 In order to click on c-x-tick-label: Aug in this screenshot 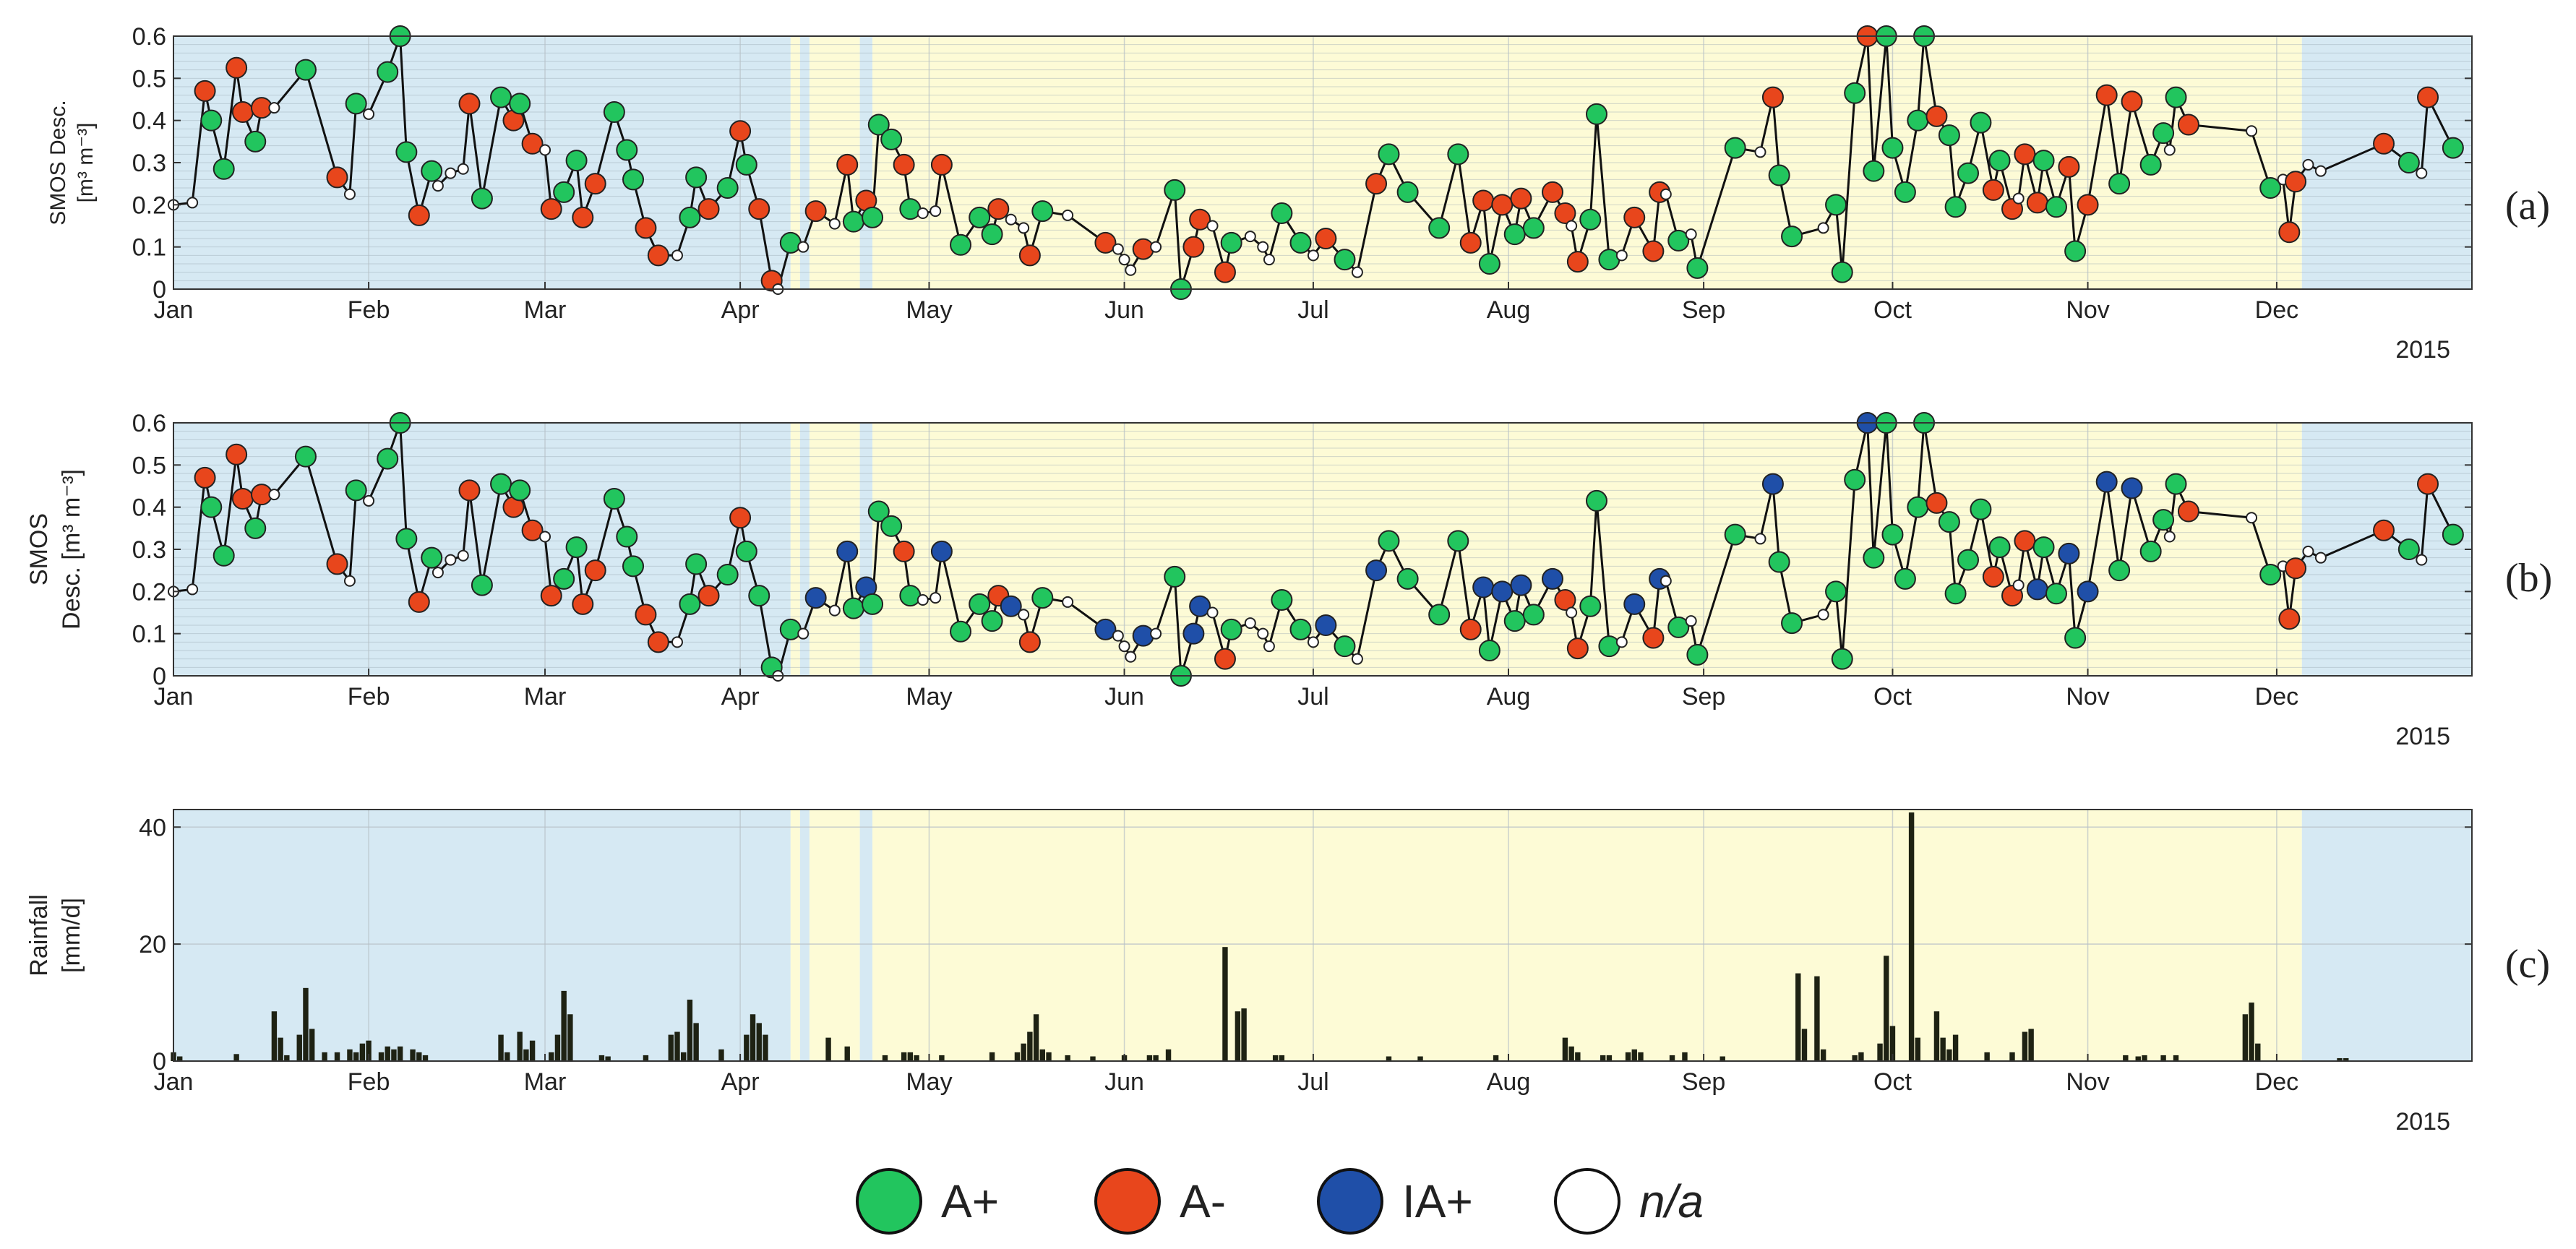, I will do `click(1509, 1082)`.